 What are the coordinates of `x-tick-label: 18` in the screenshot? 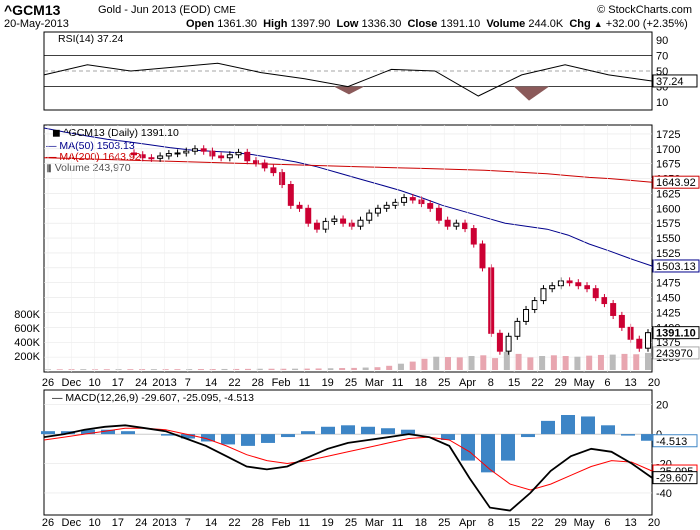 It's located at (421, 383).